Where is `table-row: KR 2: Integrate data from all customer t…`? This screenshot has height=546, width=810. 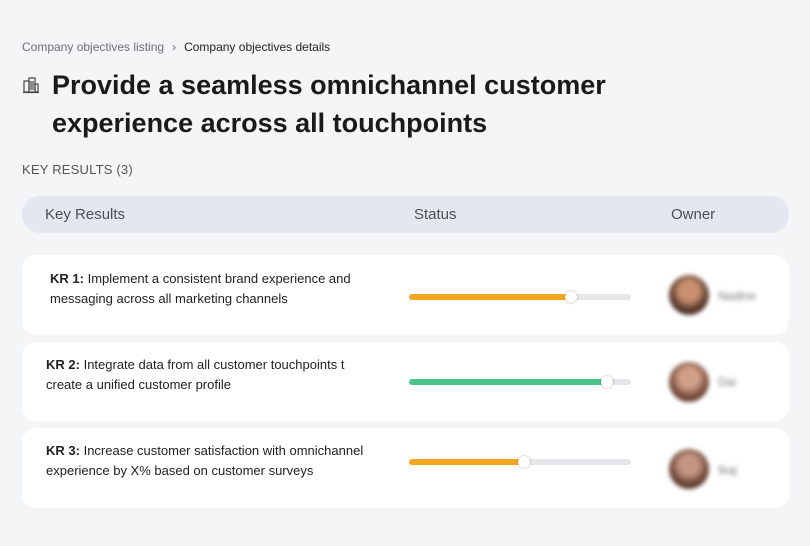
table-row: KR 2: Integrate data from all customer t… is located at coordinates (405, 381).